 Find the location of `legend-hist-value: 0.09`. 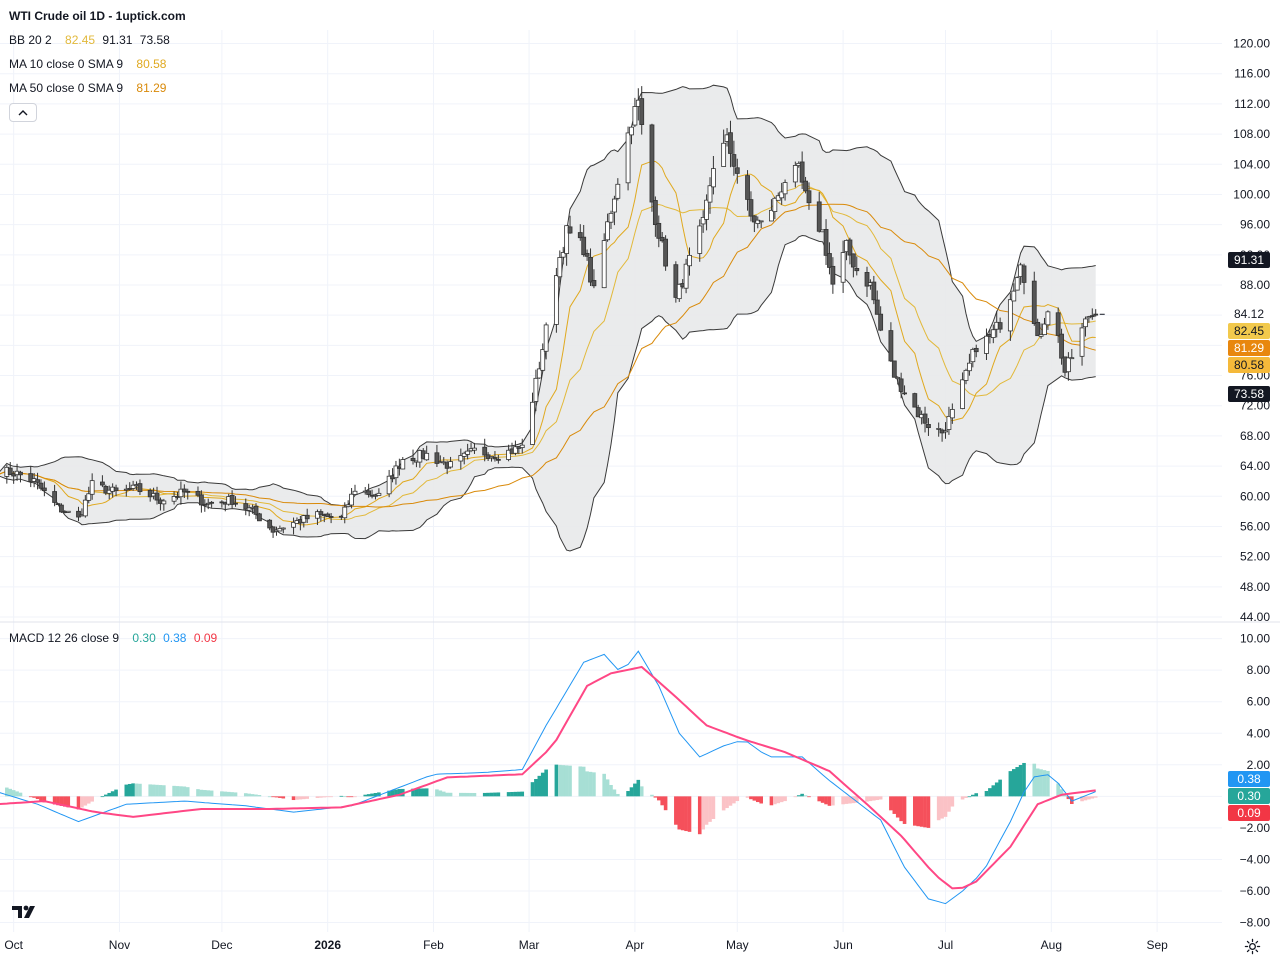

legend-hist-value: 0.09 is located at coordinates (205, 638).